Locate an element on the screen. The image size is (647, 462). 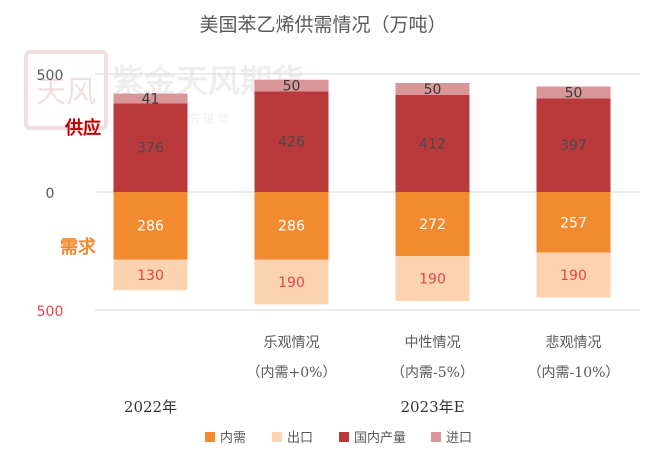
demand-label: 需求 is located at coordinates (78, 247).